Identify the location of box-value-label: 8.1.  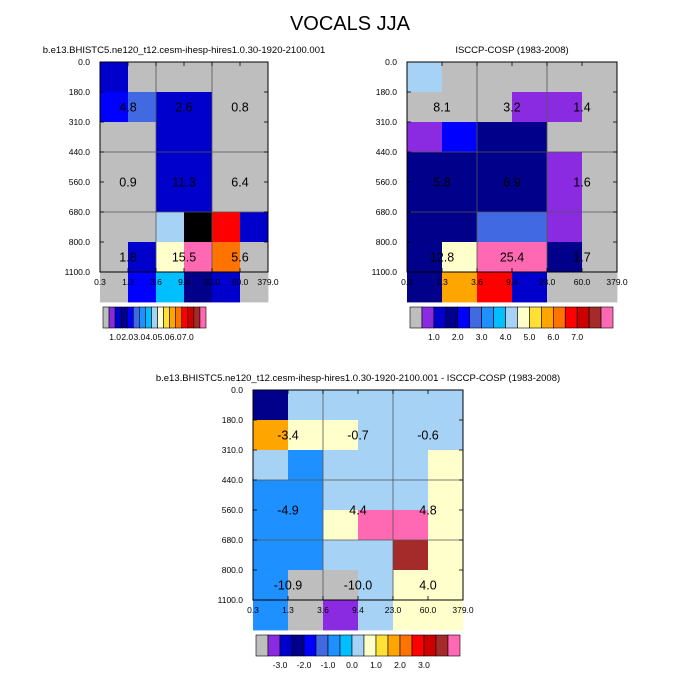
(441, 108).